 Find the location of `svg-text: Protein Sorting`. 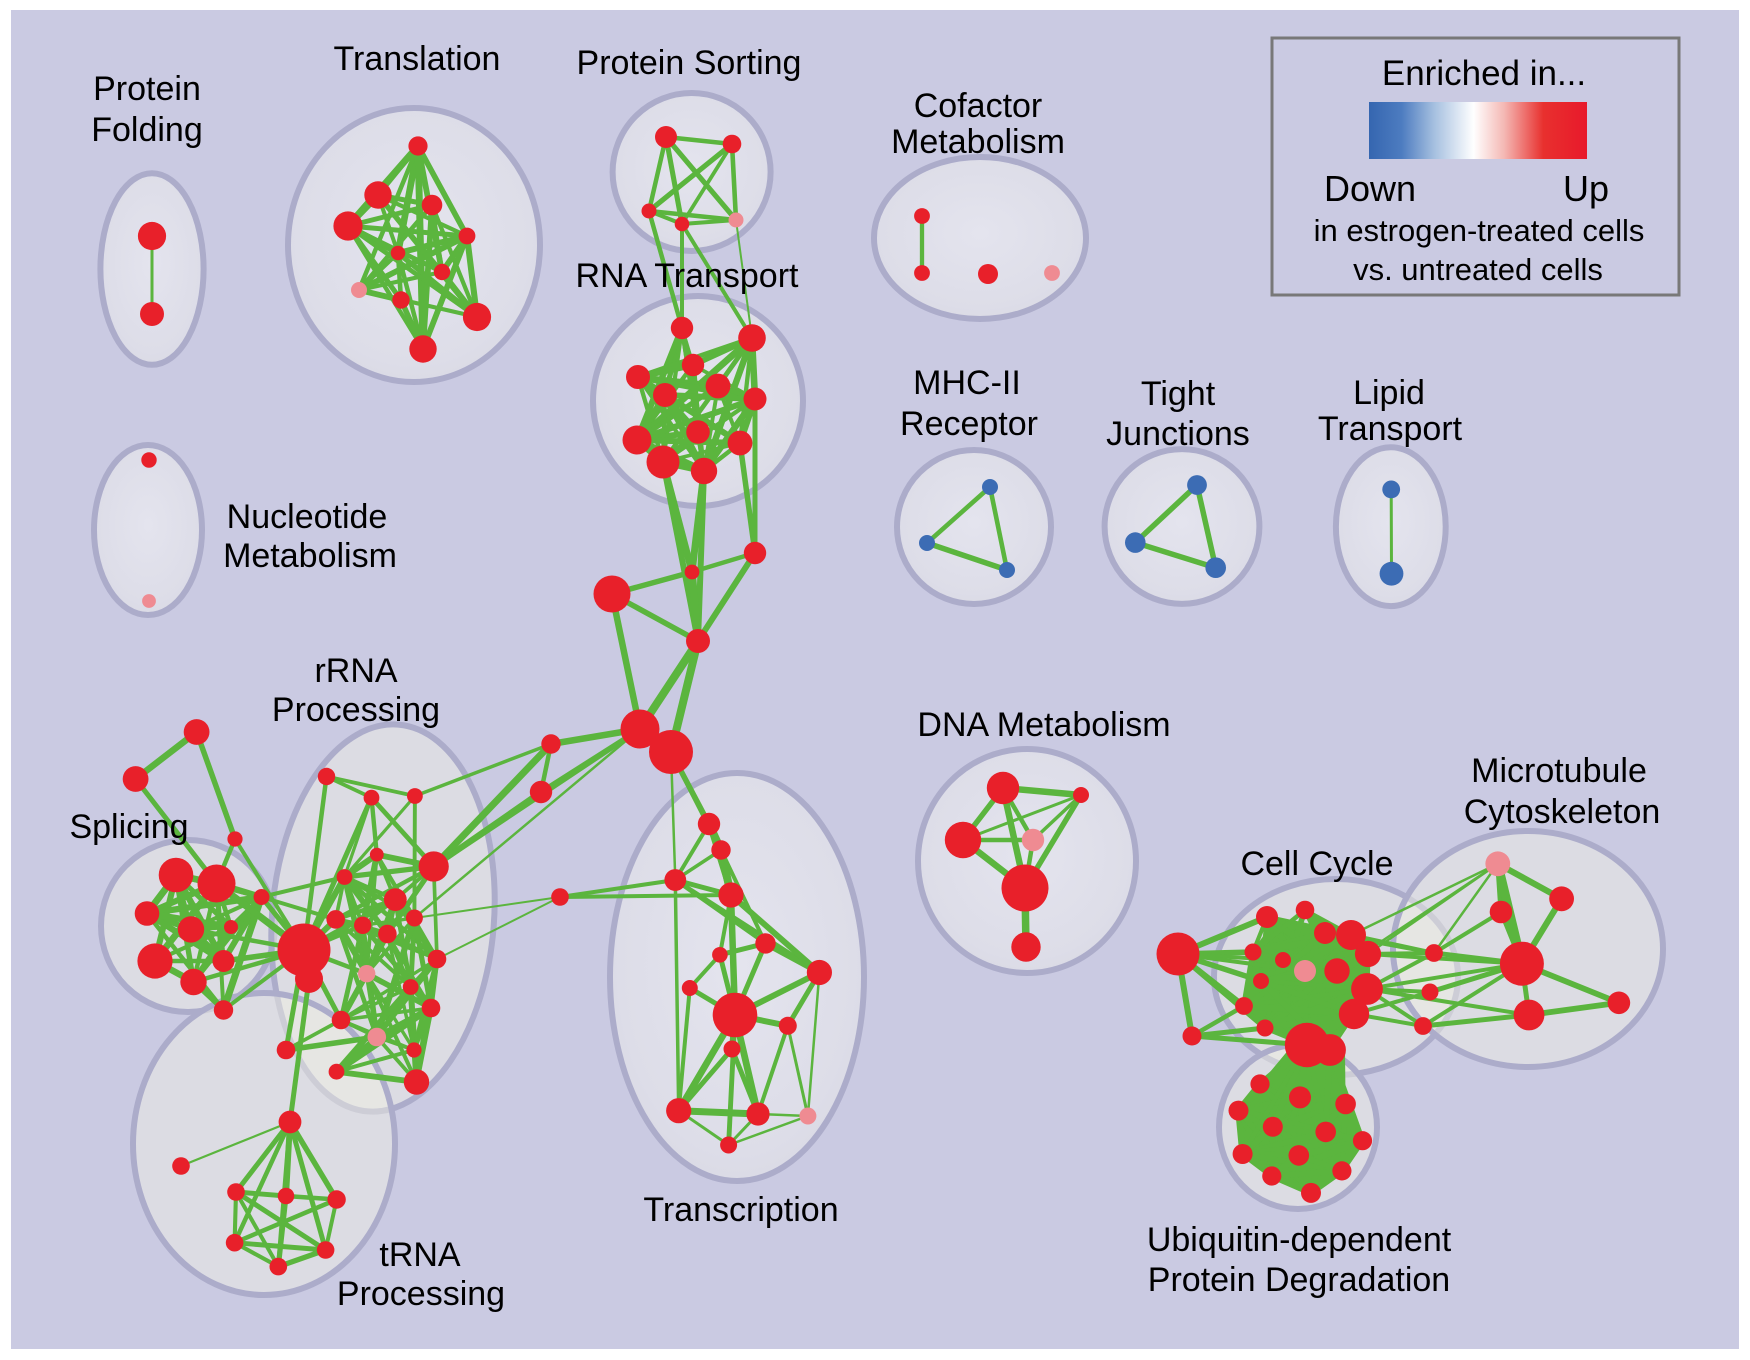

svg-text: Protein Sorting is located at coordinates (689, 63).